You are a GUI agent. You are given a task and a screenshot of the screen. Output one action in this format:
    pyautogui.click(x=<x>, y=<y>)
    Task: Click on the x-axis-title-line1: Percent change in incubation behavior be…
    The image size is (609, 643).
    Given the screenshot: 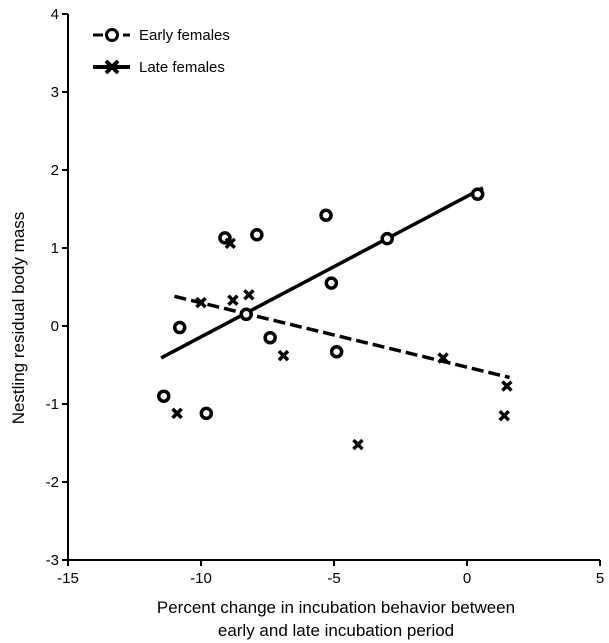 What is the action you would take?
    pyautogui.click(x=336, y=607)
    